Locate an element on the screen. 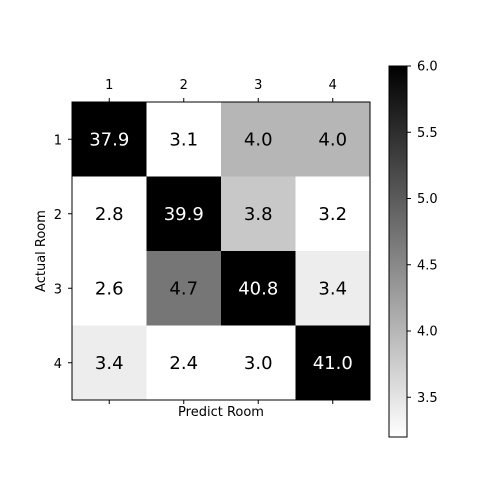 This screenshot has height=480, width=480. cell-value-label: 2.6 is located at coordinates (109, 288).